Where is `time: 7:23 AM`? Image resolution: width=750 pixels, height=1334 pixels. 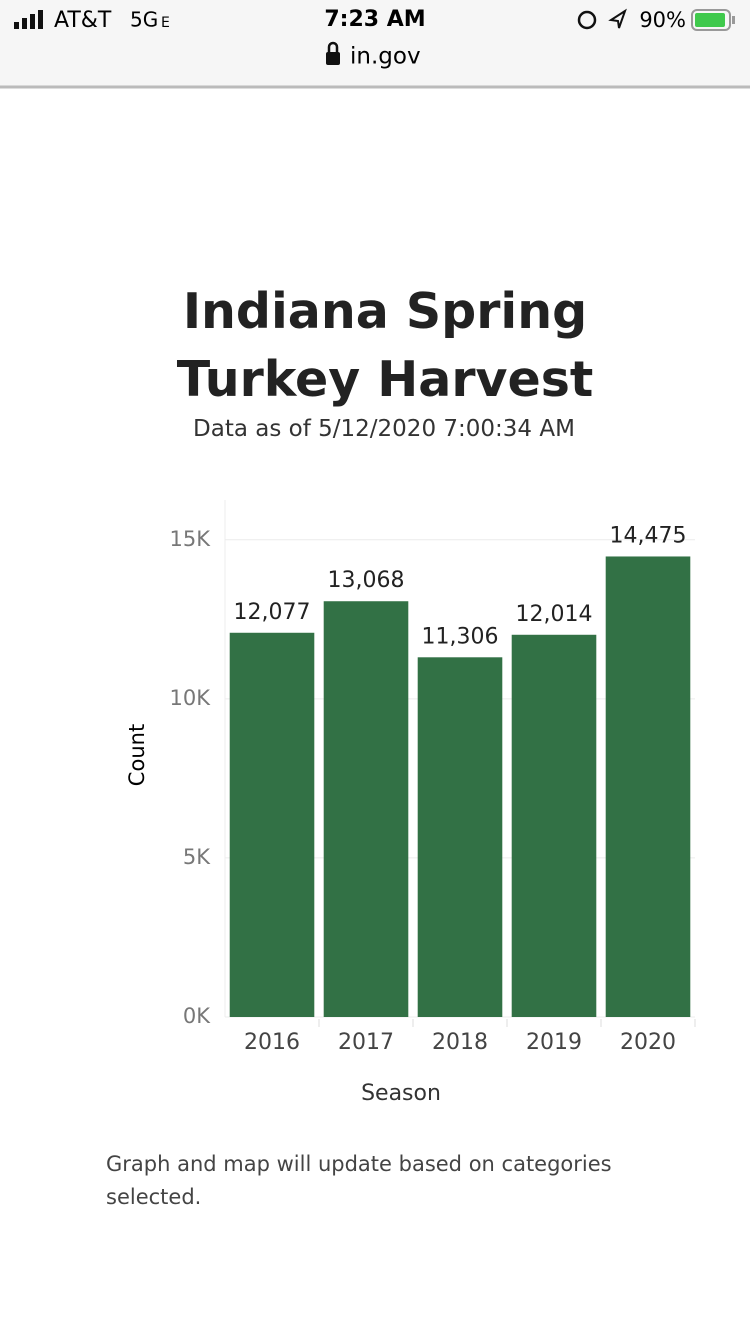
time: 7:23 AM is located at coordinates (374, 19).